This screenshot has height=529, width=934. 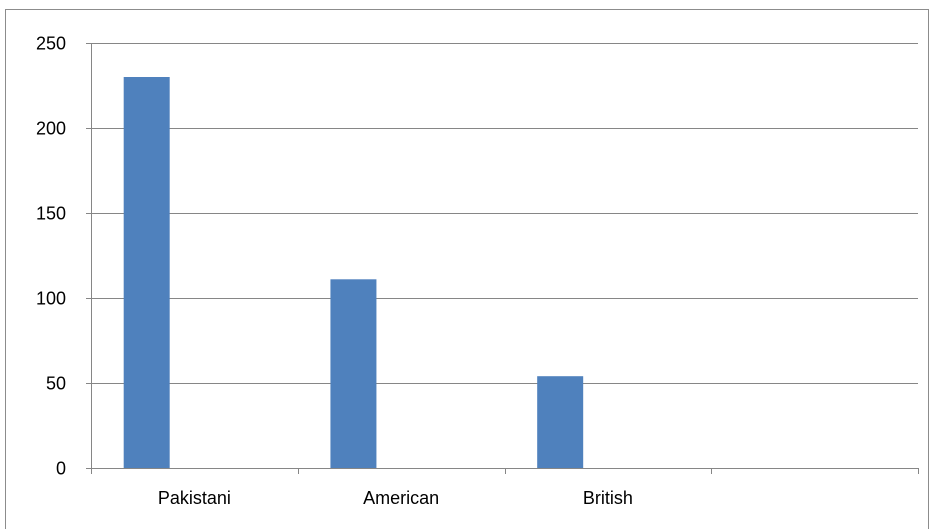 What do you see at coordinates (51, 214) in the screenshot?
I see `y-tick-label: 150` at bounding box center [51, 214].